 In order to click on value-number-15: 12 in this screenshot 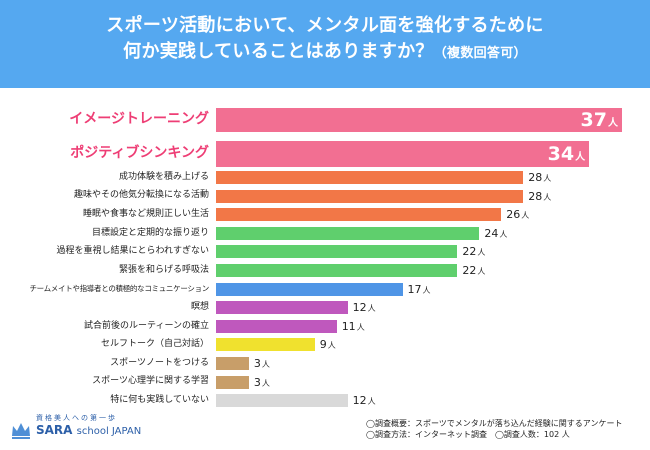, I will do `click(359, 401)`.